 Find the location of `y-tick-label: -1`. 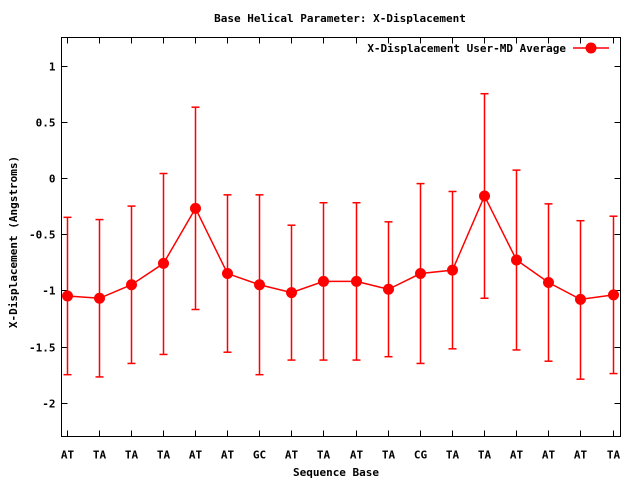

y-tick-label: -1 is located at coordinates (49, 291).